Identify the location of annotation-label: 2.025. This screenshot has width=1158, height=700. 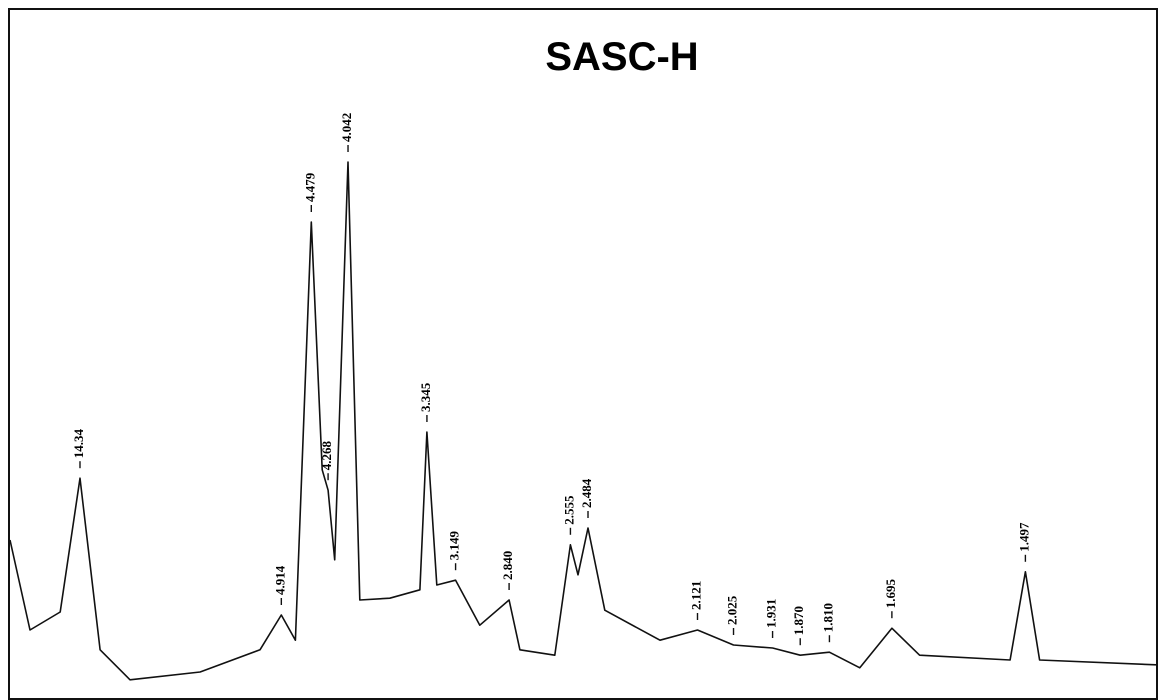
(732, 610).